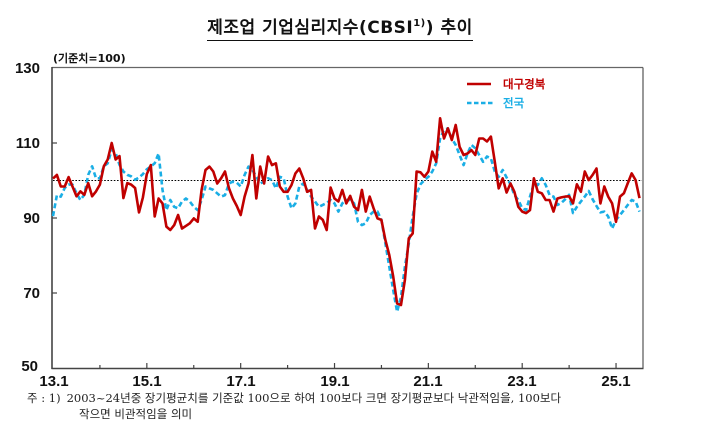  What do you see at coordinates (449, 28) in the screenshot?
I see `chart-title-tail: ) 추이` at bounding box center [449, 28].